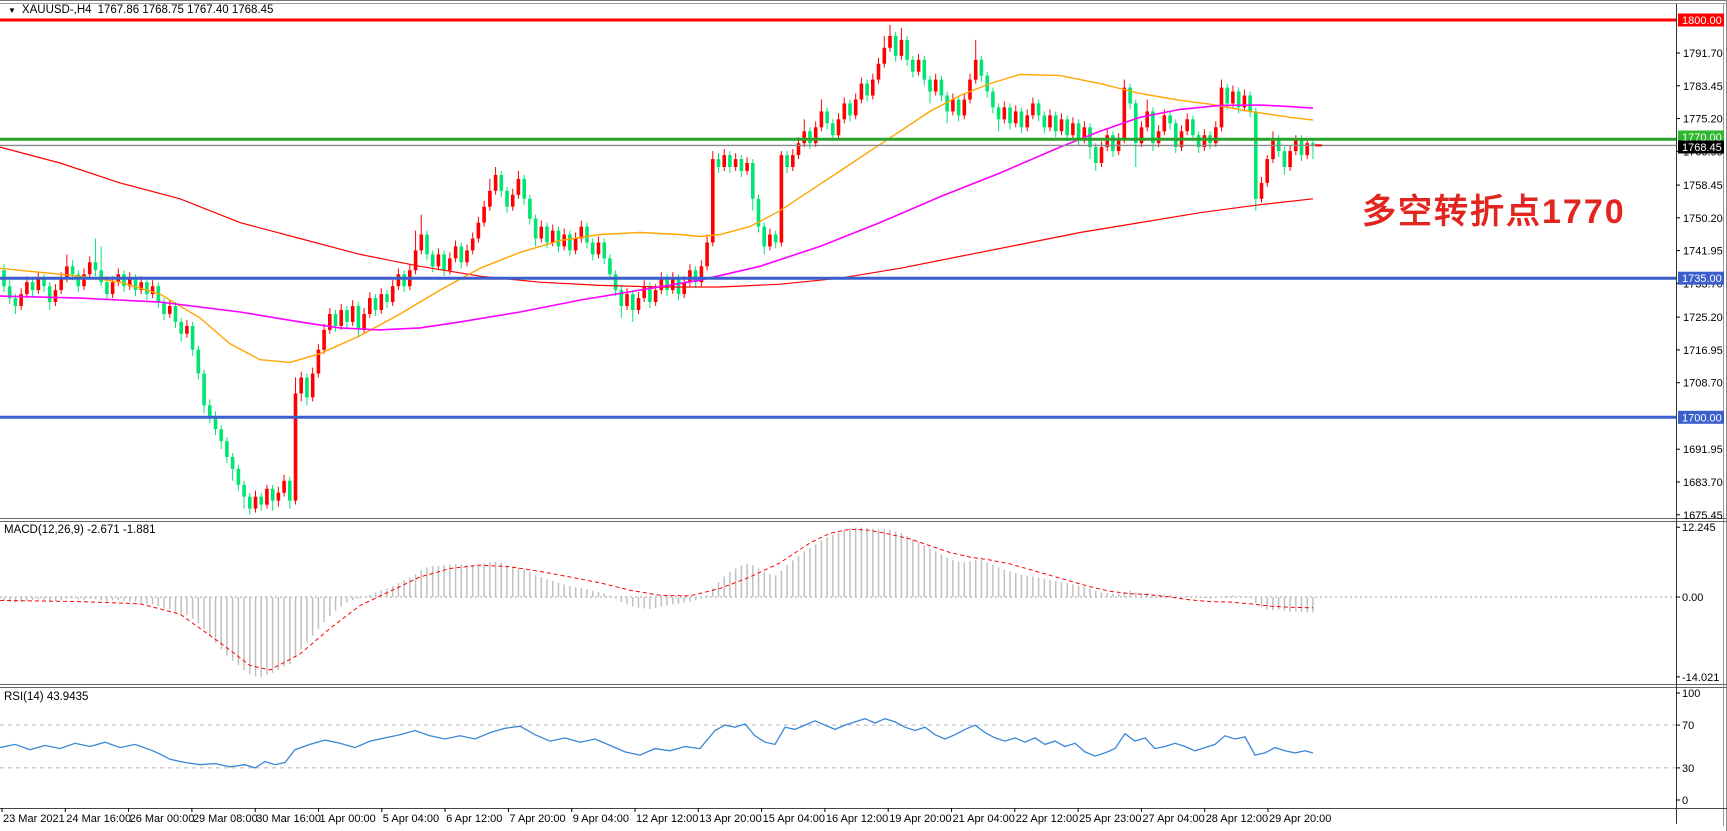  What do you see at coordinates (1699, 528) in the screenshot?
I see `svg-text: 12.245` at bounding box center [1699, 528].